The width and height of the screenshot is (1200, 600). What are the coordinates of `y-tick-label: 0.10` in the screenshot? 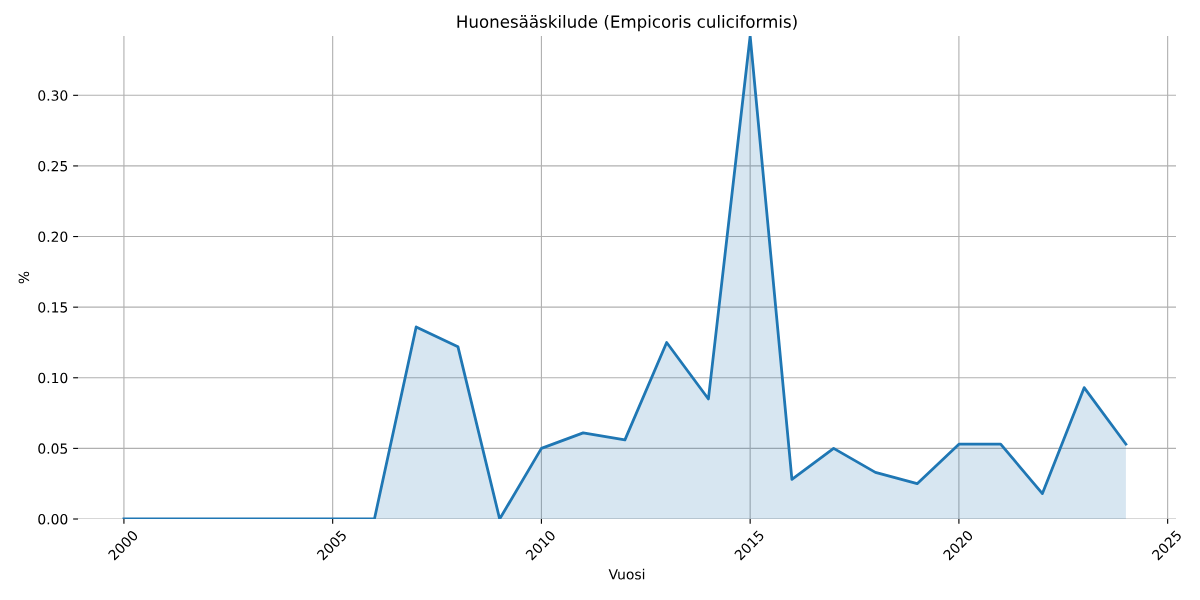 It's located at (53, 378).